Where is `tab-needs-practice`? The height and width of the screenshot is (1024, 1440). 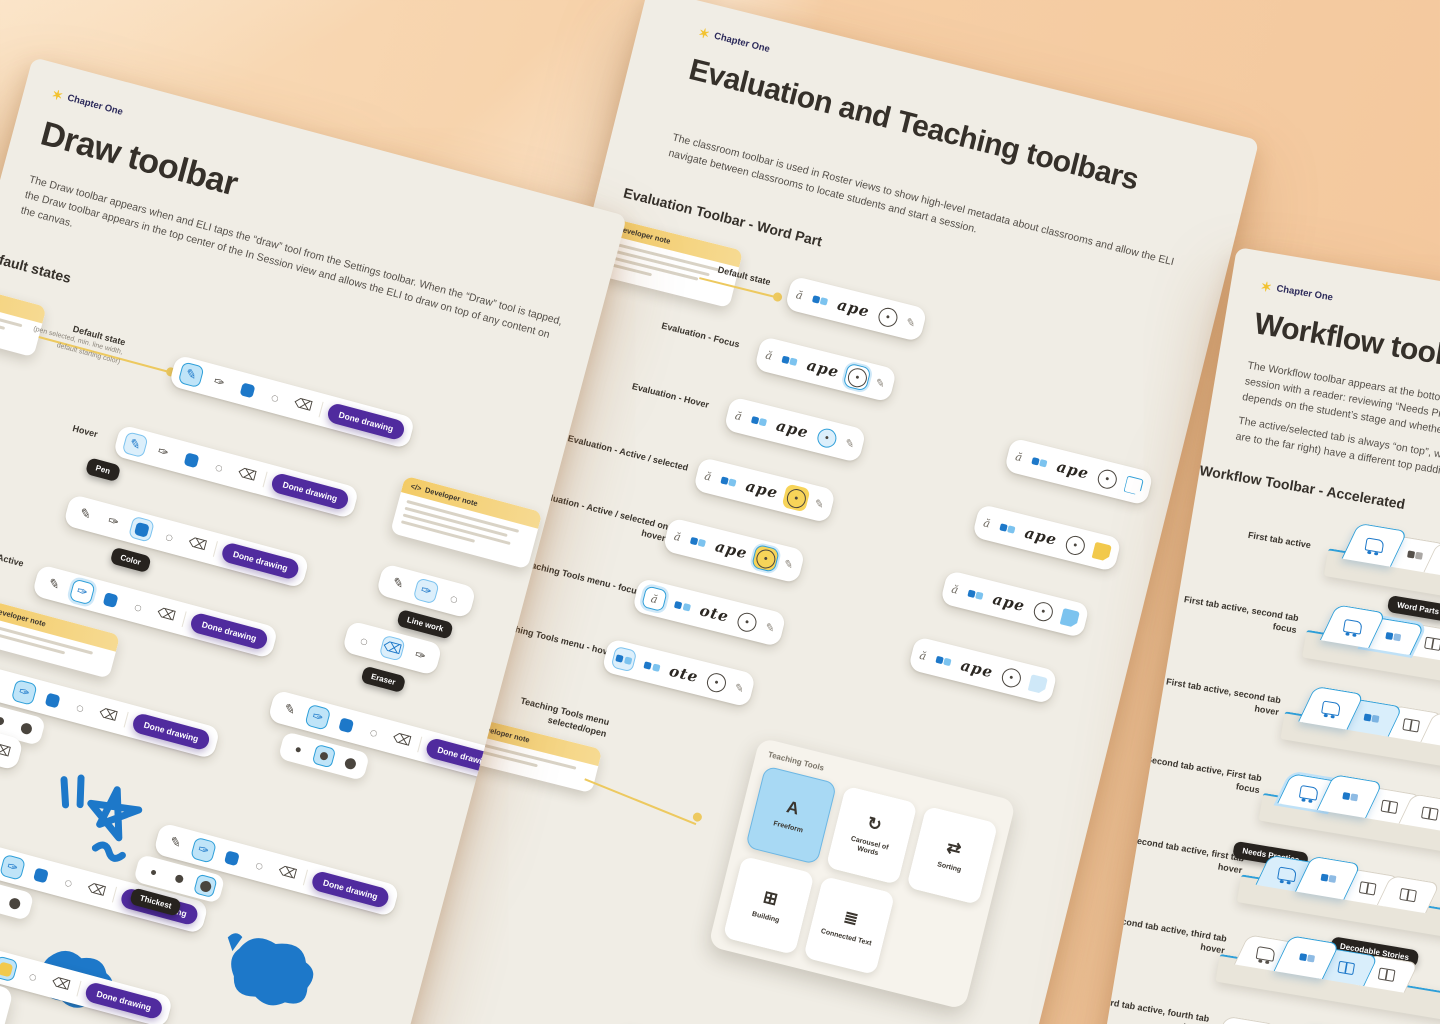
tab-needs-practice is located at coordinates (1244, 1019).